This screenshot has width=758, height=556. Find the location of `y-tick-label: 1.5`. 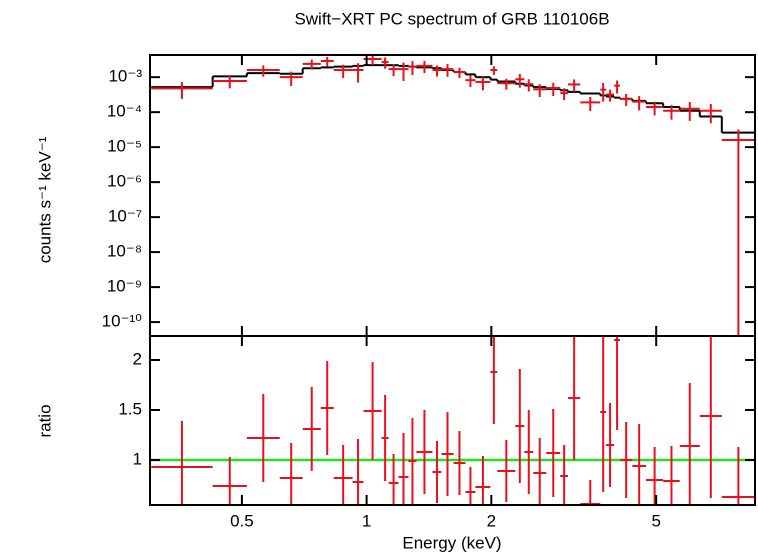

y-tick-label: 1.5 is located at coordinates (130, 408).